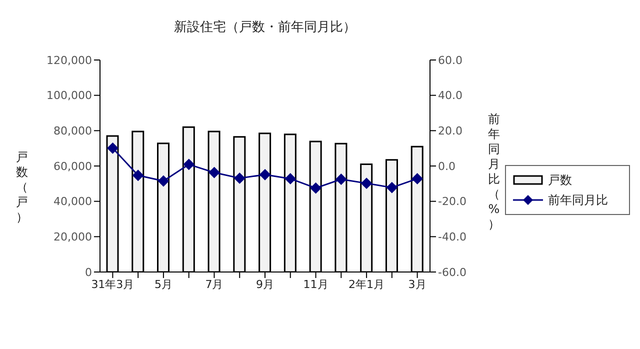 The height and width of the screenshot is (349, 640). I want to click on y2-tick-label: 60.0, so click(450, 60).